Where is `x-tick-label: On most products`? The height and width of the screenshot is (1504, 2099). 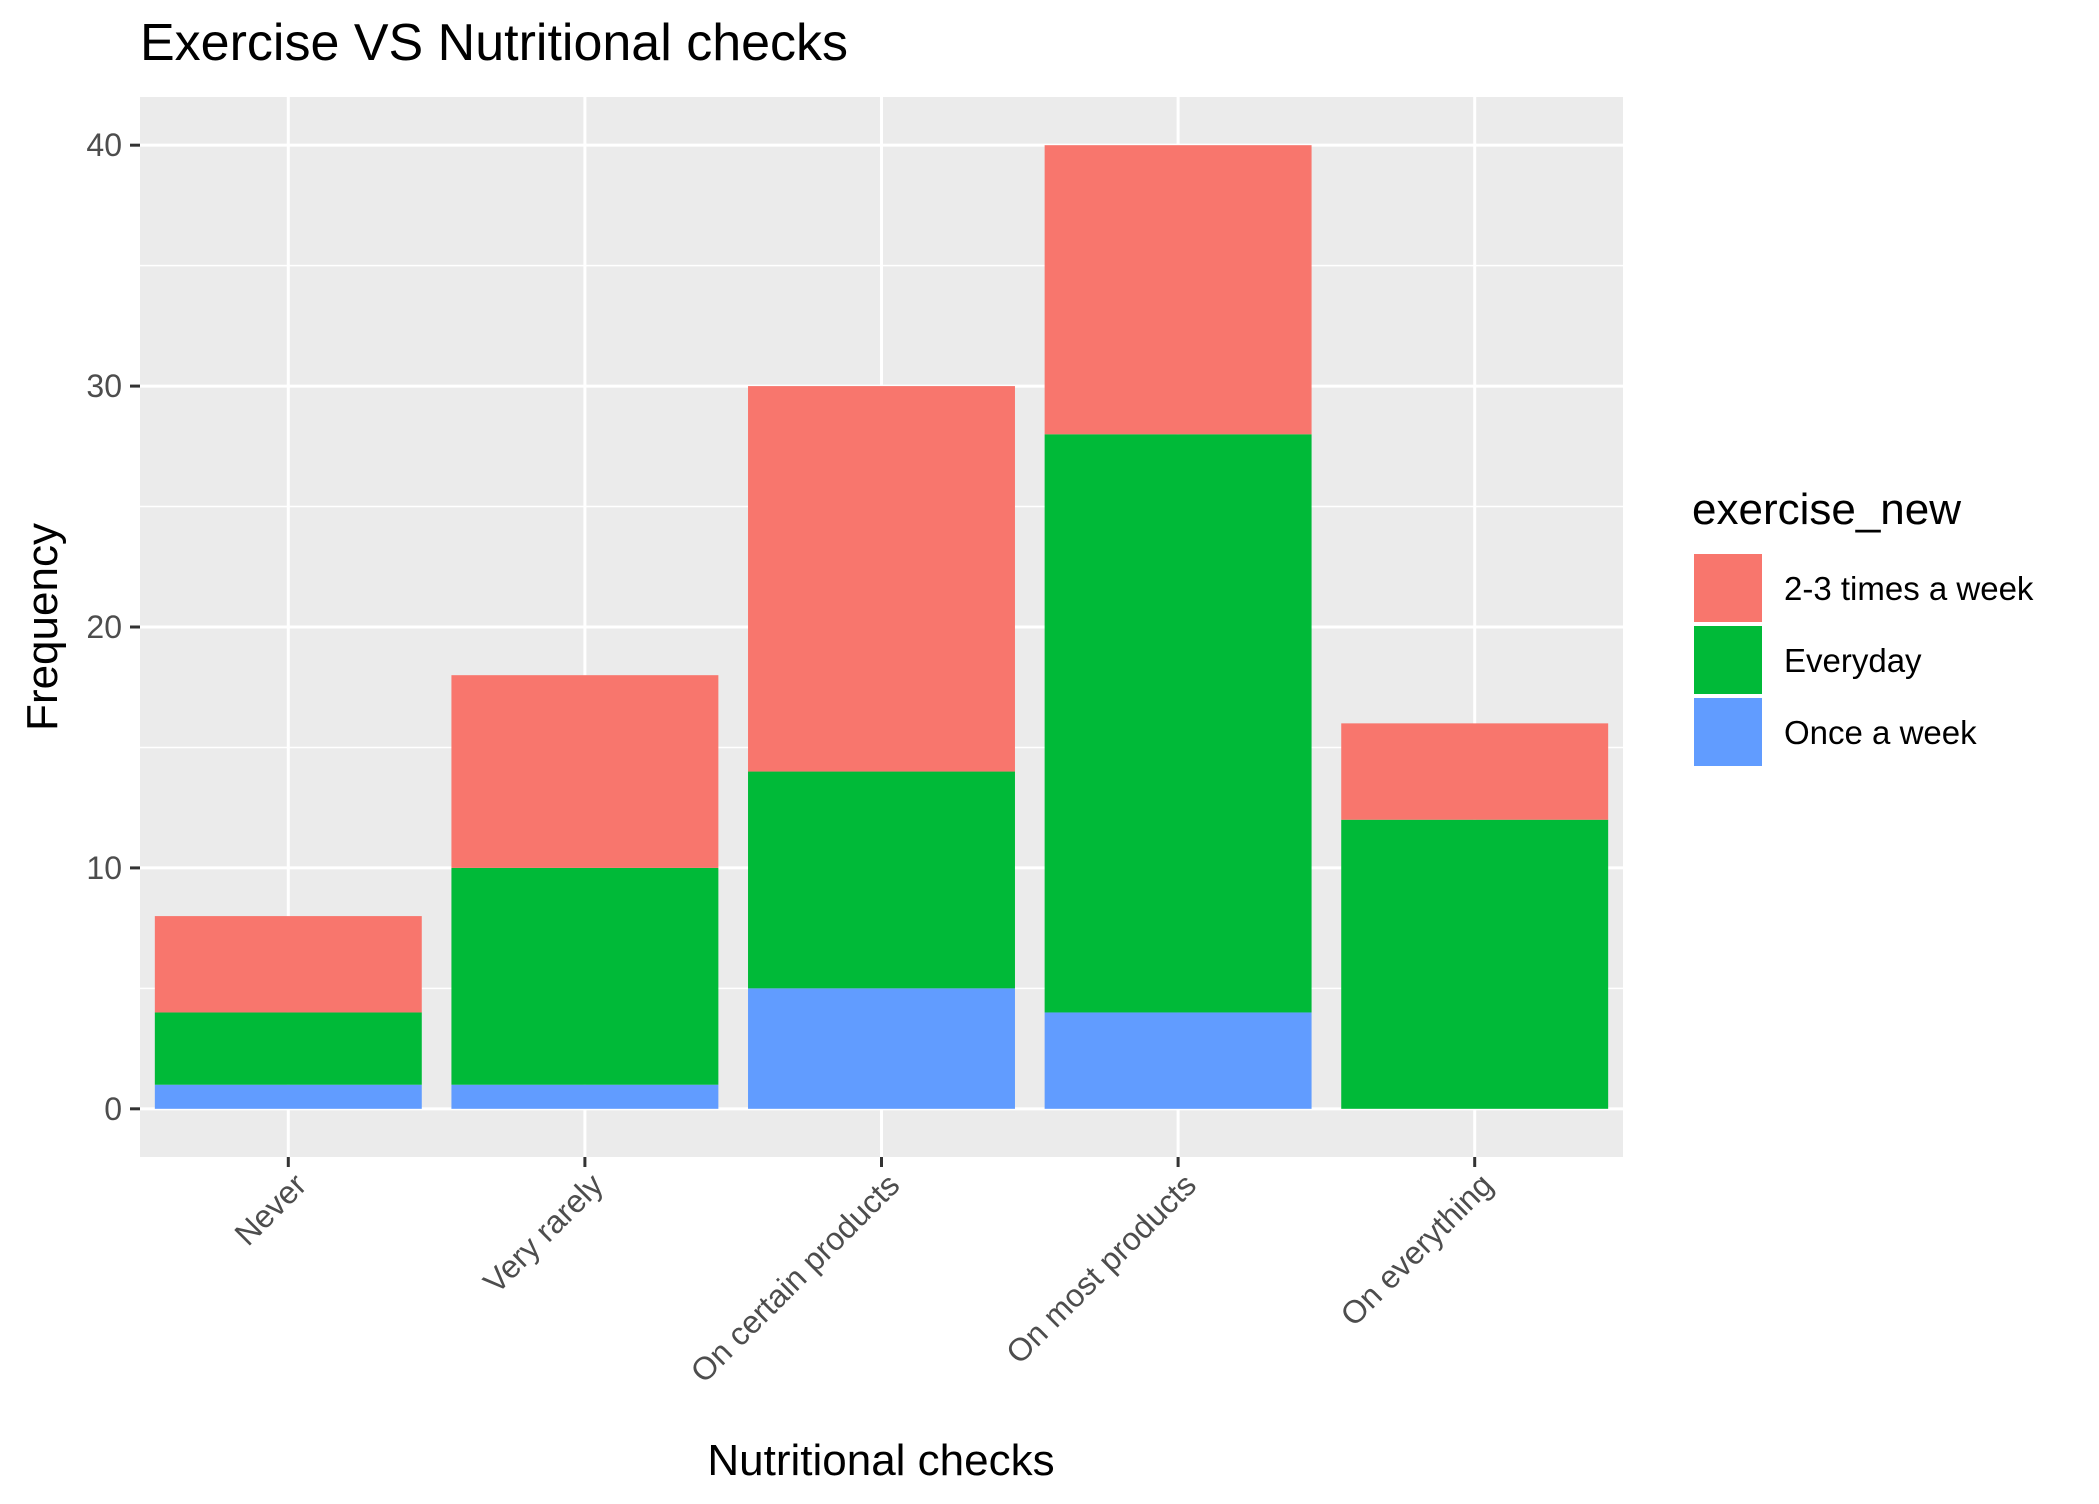 x-tick-label: On most products is located at coordinates (1101, 1268).